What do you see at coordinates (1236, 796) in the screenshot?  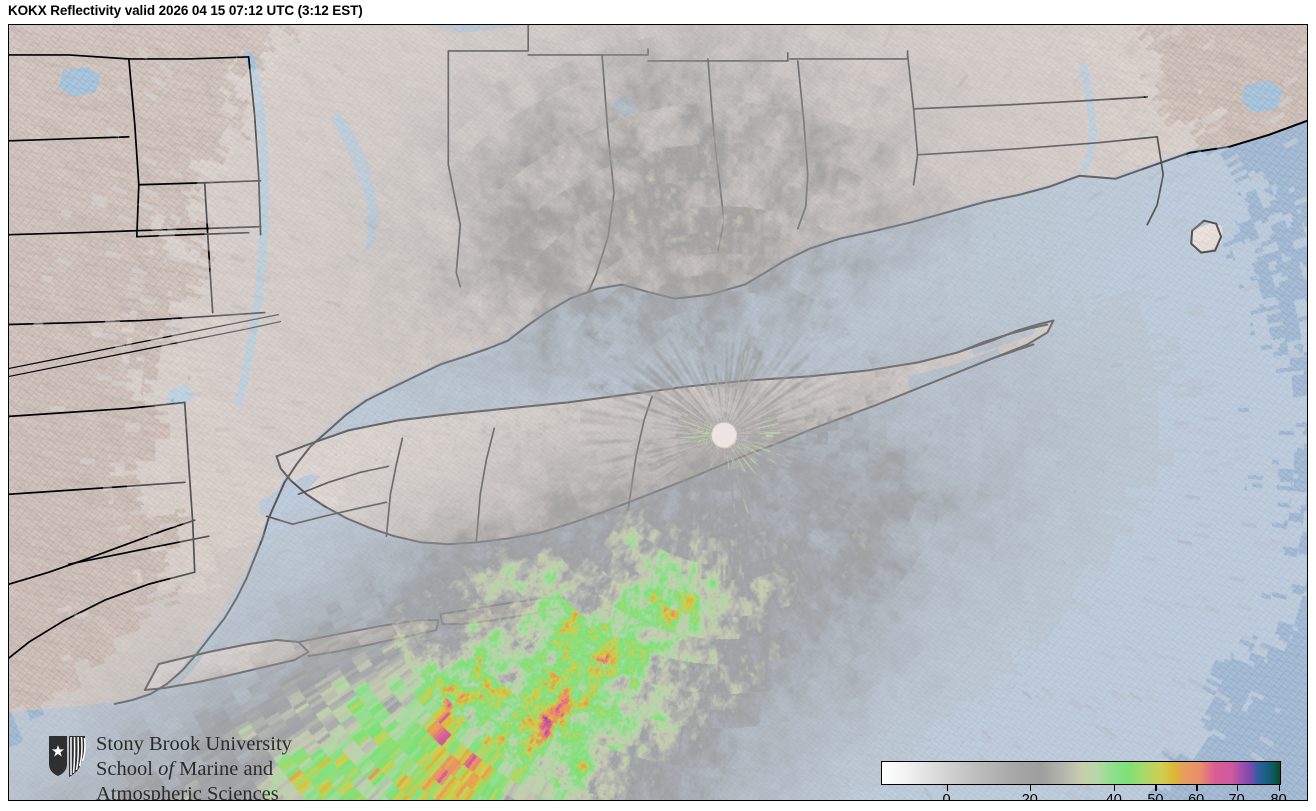 I see `colorbar-tick-label: 70` at bounding box center [1236, 796].